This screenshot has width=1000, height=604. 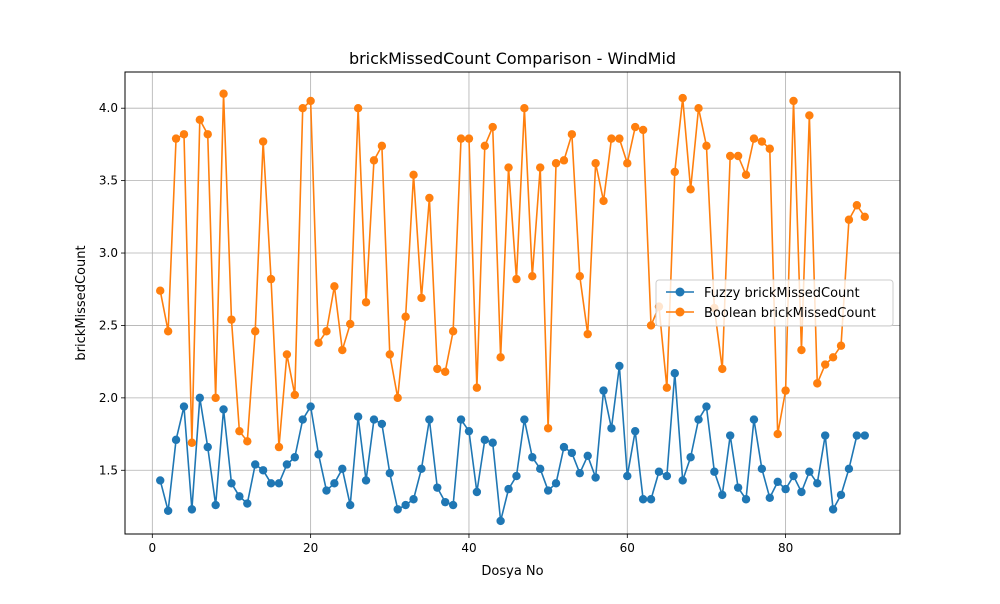 I want to click on legend-boolean-label: Boolean brickMissedCount, so click(x=790, y=313).